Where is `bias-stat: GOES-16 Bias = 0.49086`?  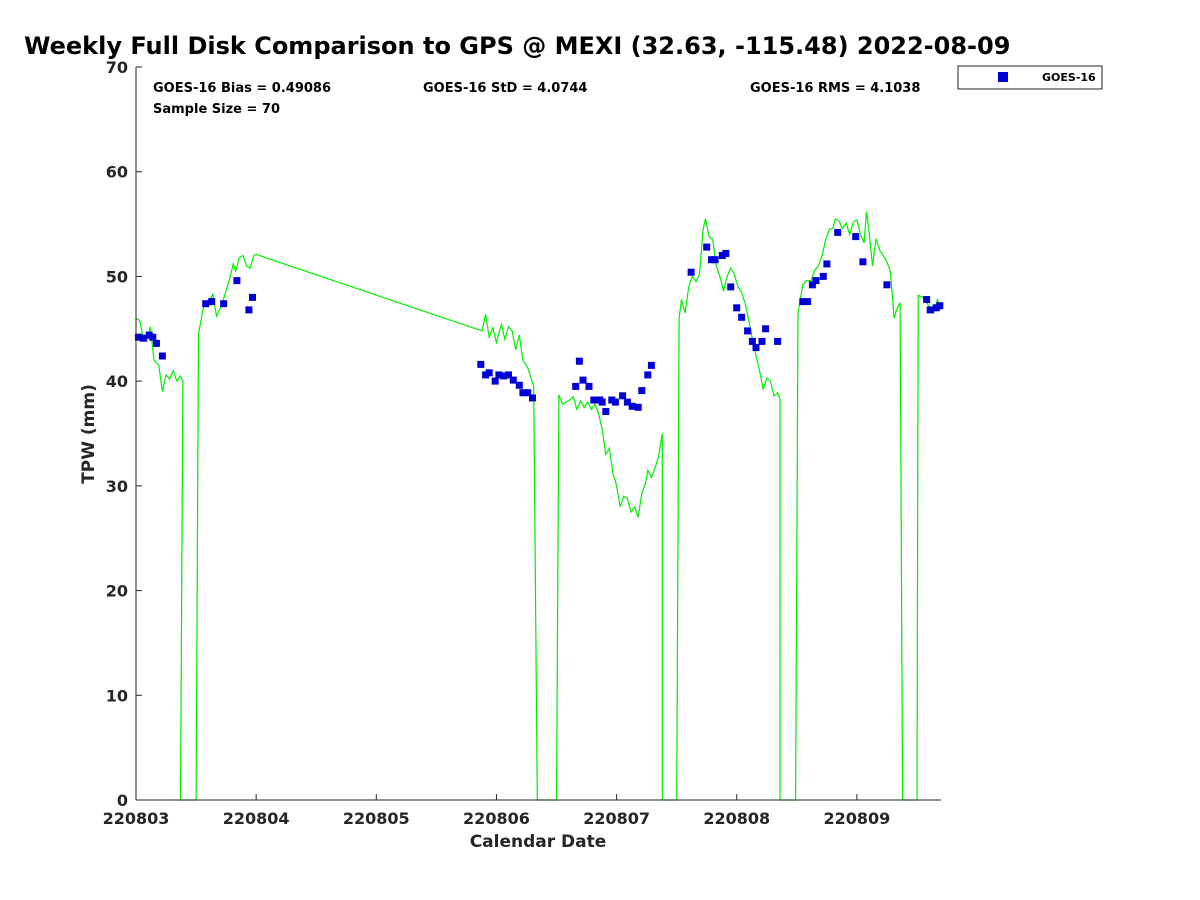
bias-stat: GOES-16 Bias = 0.49086 is located at coordinates (242, 88).